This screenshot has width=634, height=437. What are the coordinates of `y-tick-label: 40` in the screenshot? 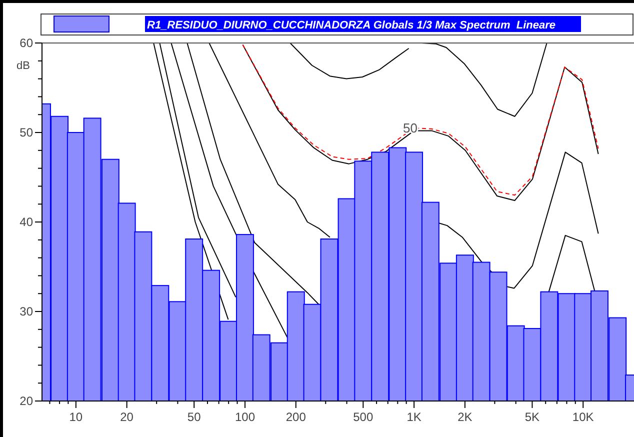 It's located at (27, 222).